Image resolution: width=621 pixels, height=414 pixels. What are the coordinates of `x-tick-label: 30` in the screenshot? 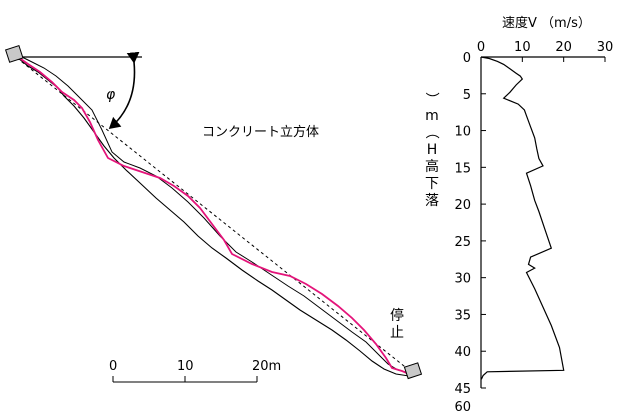 It's located at (605, 47).